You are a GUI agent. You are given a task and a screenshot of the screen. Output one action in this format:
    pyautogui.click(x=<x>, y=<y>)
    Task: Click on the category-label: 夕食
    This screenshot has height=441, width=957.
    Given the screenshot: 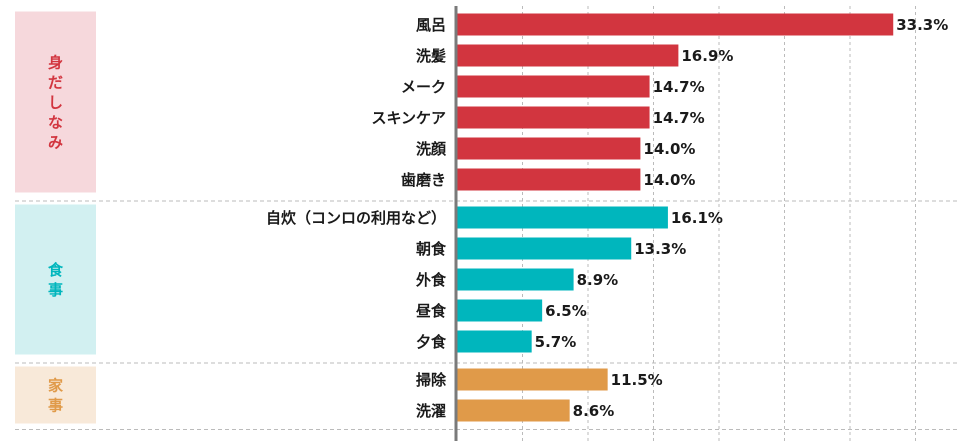 What is the action you would take?
    pyautogui.click(x=431, y=342)
    